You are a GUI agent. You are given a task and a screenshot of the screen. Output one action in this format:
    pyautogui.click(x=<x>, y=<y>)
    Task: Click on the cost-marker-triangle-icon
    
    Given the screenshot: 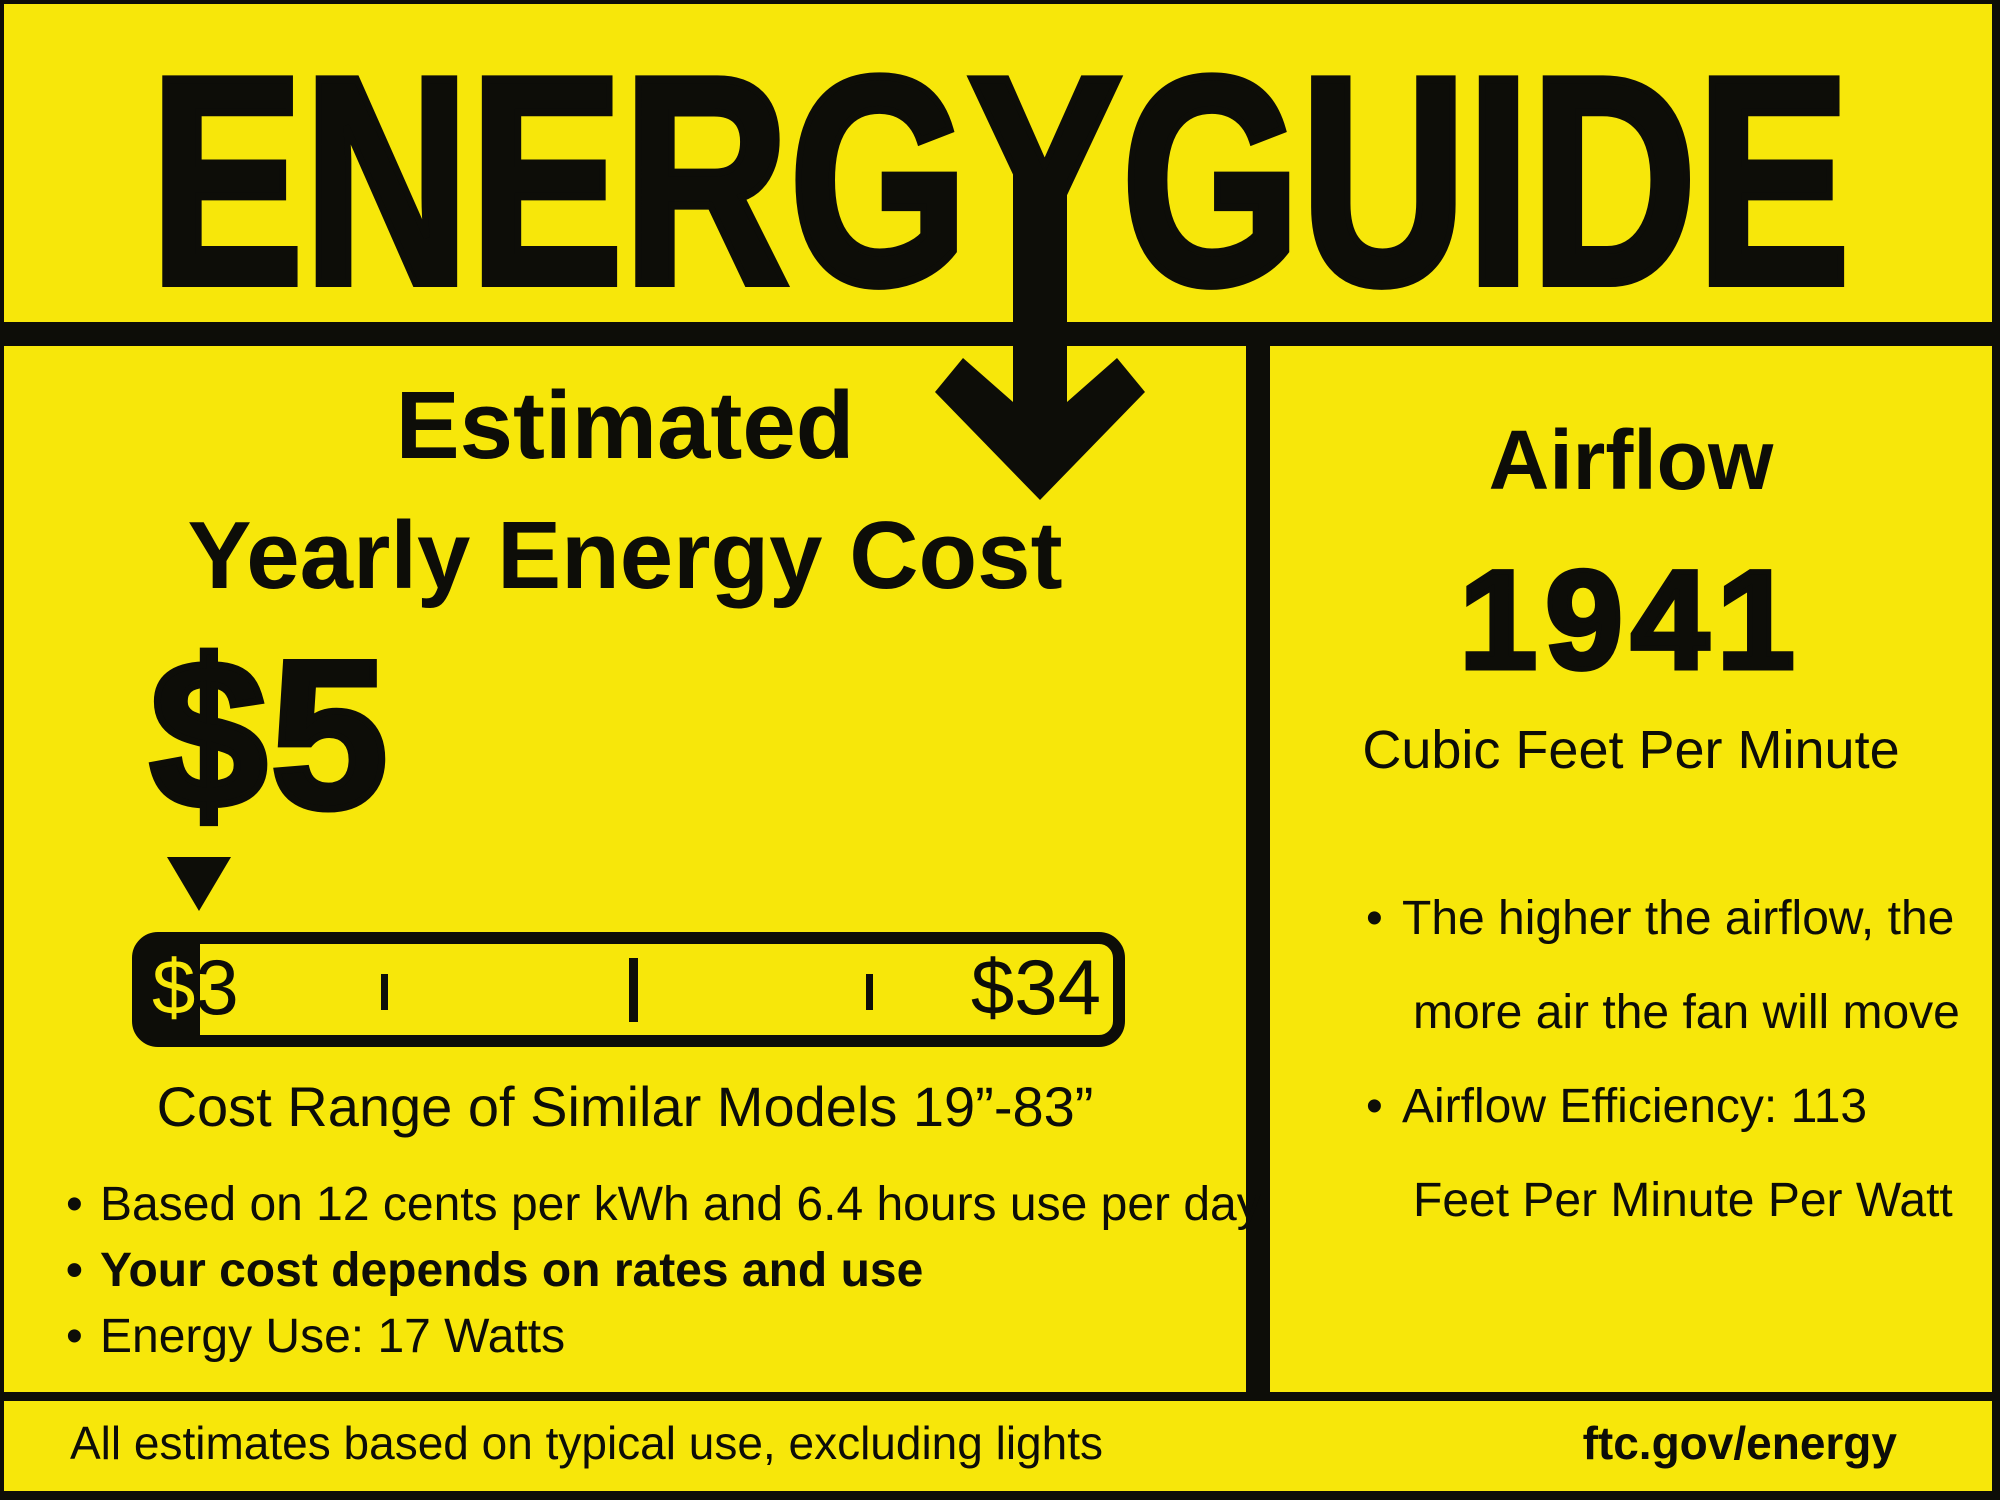 What is the action you would take?
    pyautogui.click(x=199, y=884)
    